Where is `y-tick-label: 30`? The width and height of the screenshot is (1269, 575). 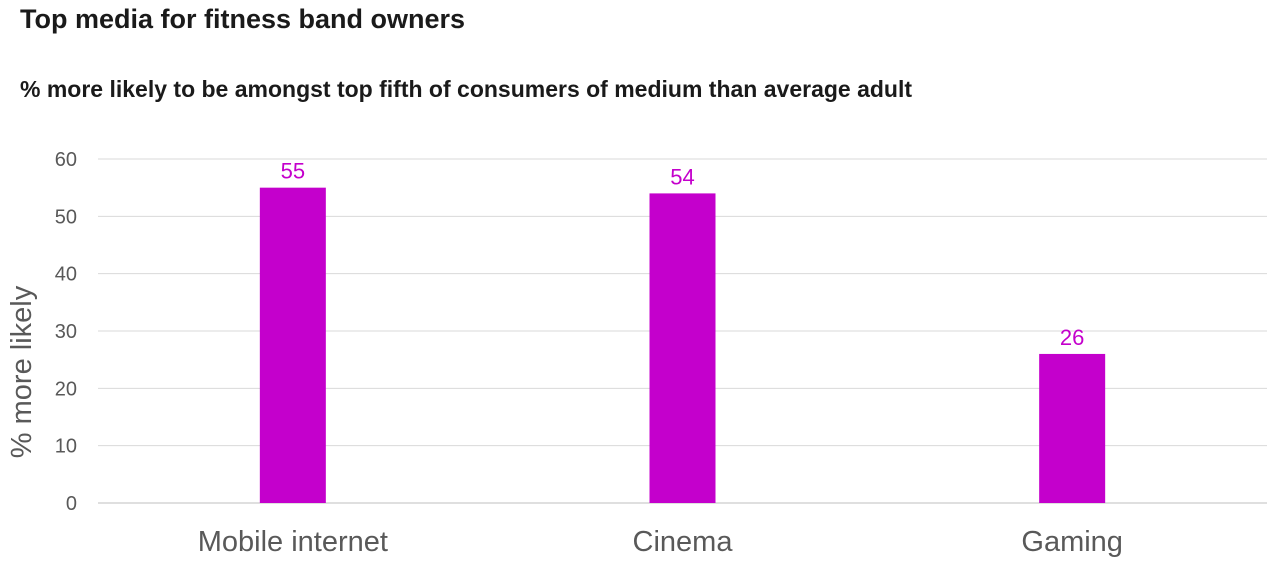
y-tick-label: 30 is located at coordinates (66, 332).